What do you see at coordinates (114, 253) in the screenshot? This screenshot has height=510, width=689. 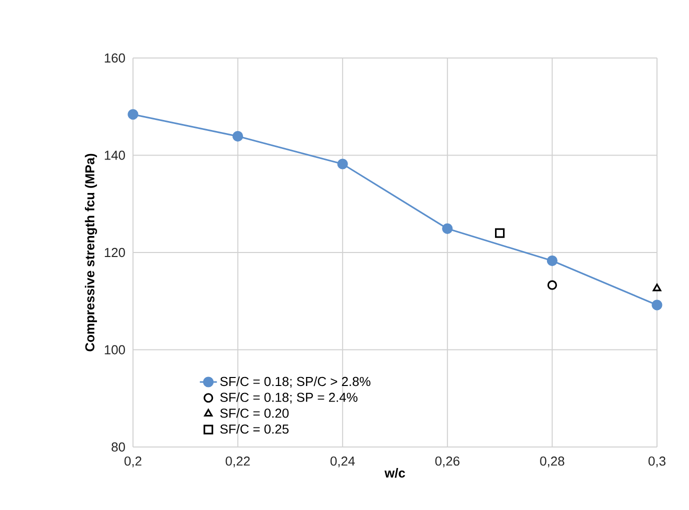 I see `y-tick-label: 120` at bounding box center [114, 253].